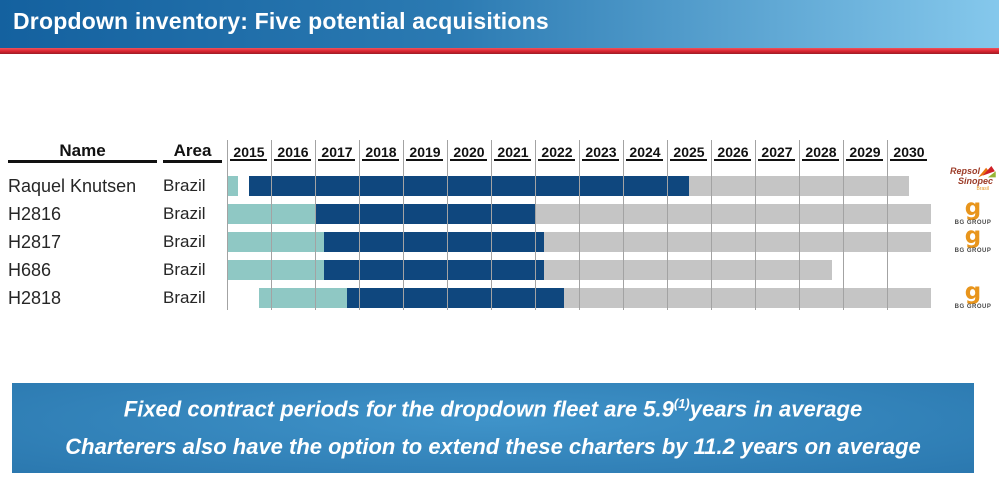 Image resolution: width=999 pixels, height=477 pixels. Describe the element at coordinates (821, 152) in the screenshot. I see `year-tick-label: 2028` at that location.